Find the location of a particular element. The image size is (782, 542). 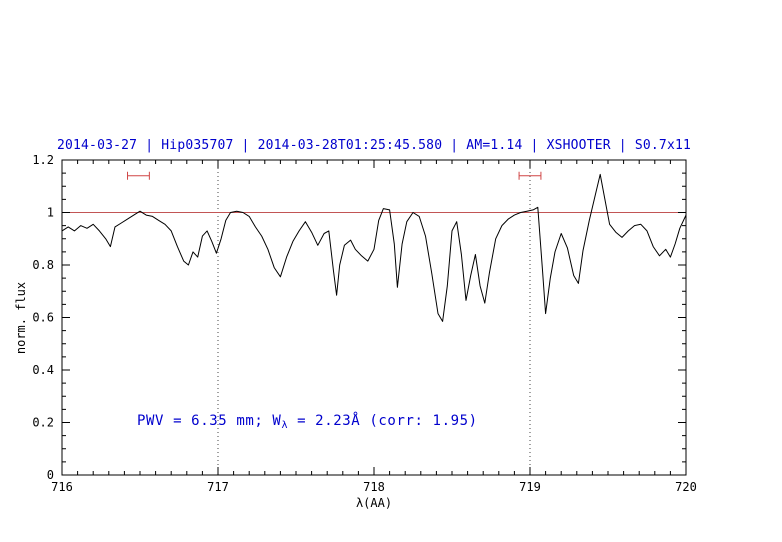

y-tick-label: 0.2 is located at coordinates (43, 423).